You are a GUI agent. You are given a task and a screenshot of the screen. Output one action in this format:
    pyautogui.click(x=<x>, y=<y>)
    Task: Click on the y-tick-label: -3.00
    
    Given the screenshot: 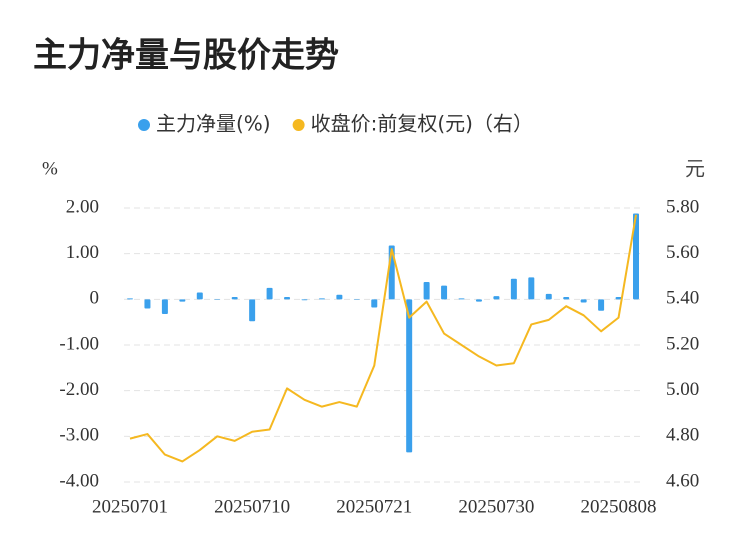 What is the action you would take?
    pyautogui.click(x=79, y=435)
    